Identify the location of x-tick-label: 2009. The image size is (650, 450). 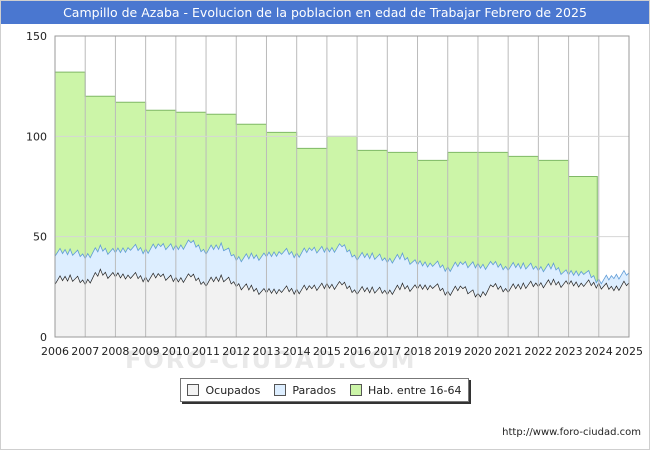
(146, 351).